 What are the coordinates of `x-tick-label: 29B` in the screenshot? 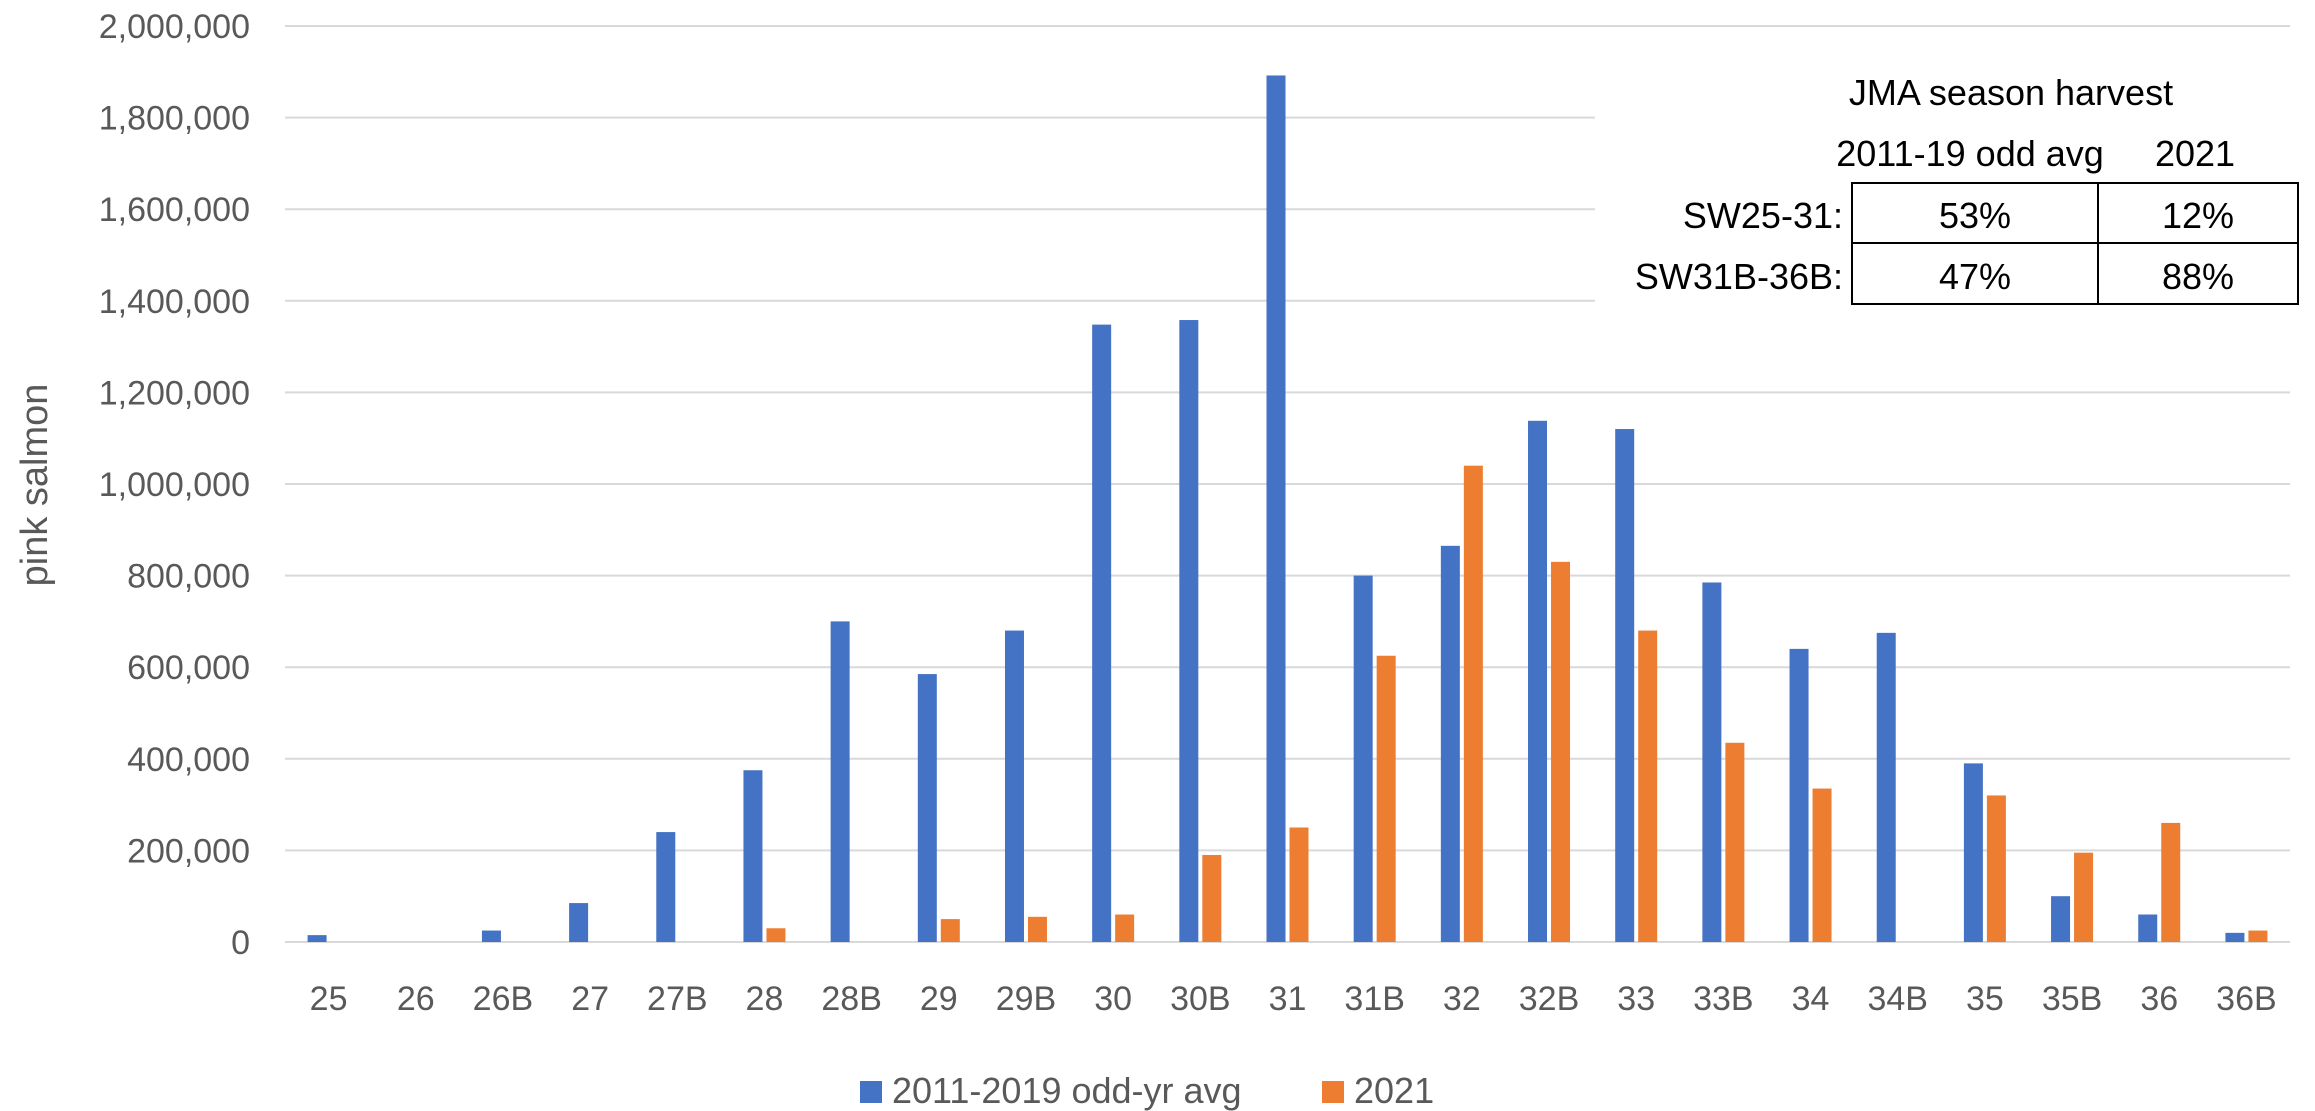 It's located at (1026, 999).